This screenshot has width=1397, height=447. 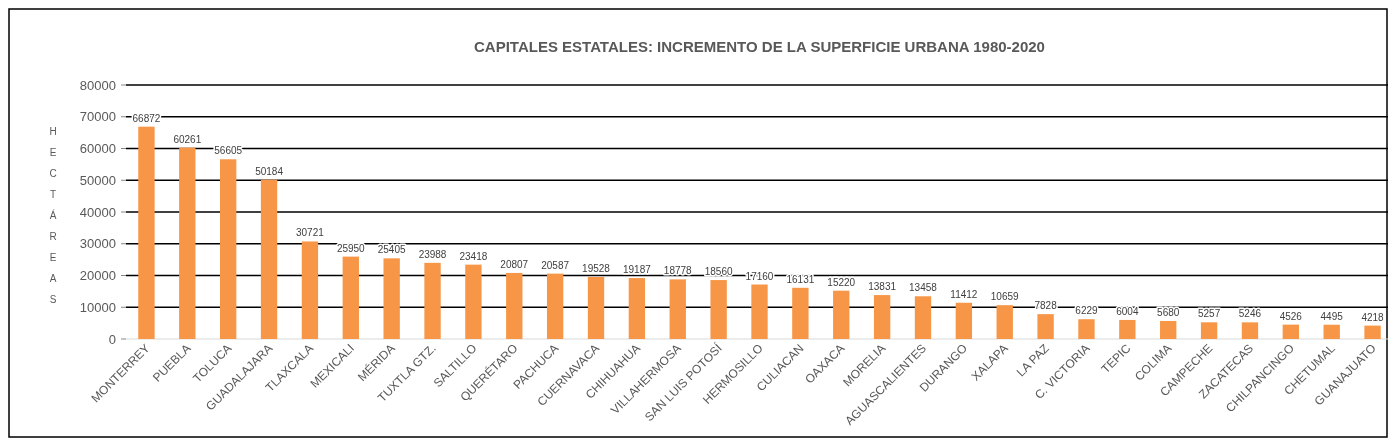 I want to click on y-tick-label: 0, so click(x=112, y=339).